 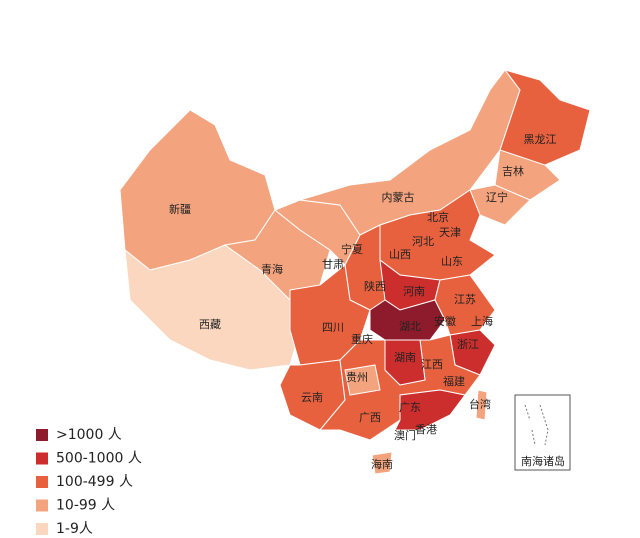 I want to click on region-label: 青海, so click(x=272, y=269).